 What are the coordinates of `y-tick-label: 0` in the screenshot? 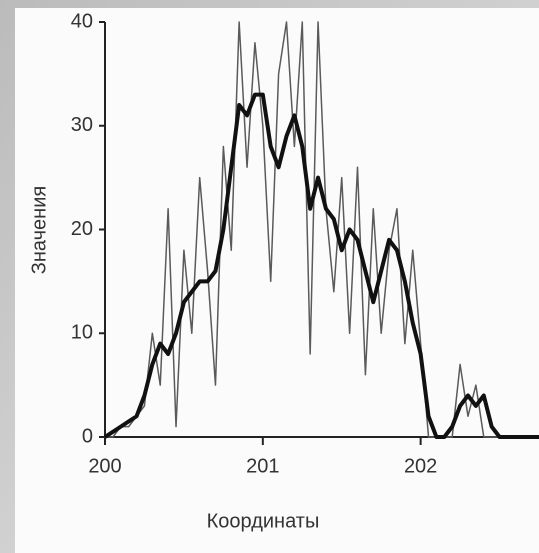 It's located at (87, 436).